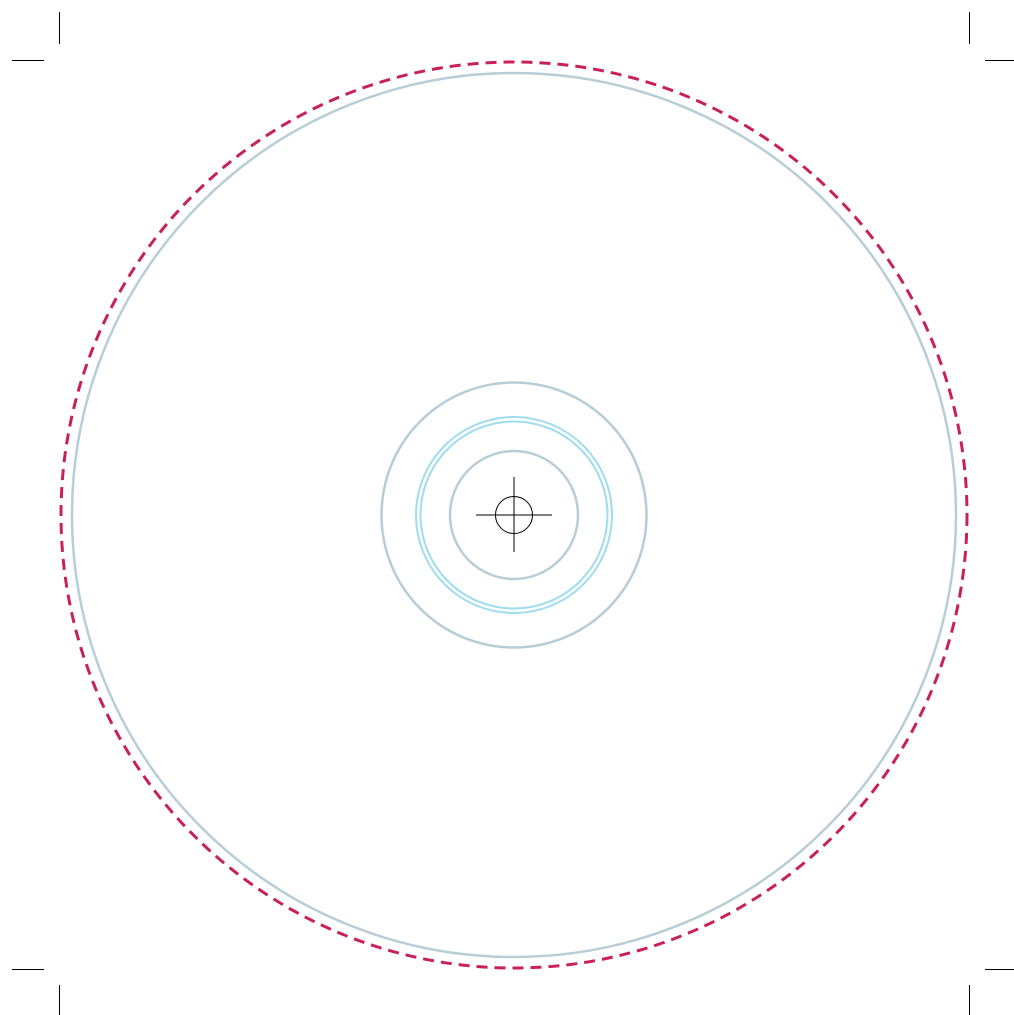 This screenshot has width=1014, height=1015. I want to click on center-hole-circle, so click(514, 515).